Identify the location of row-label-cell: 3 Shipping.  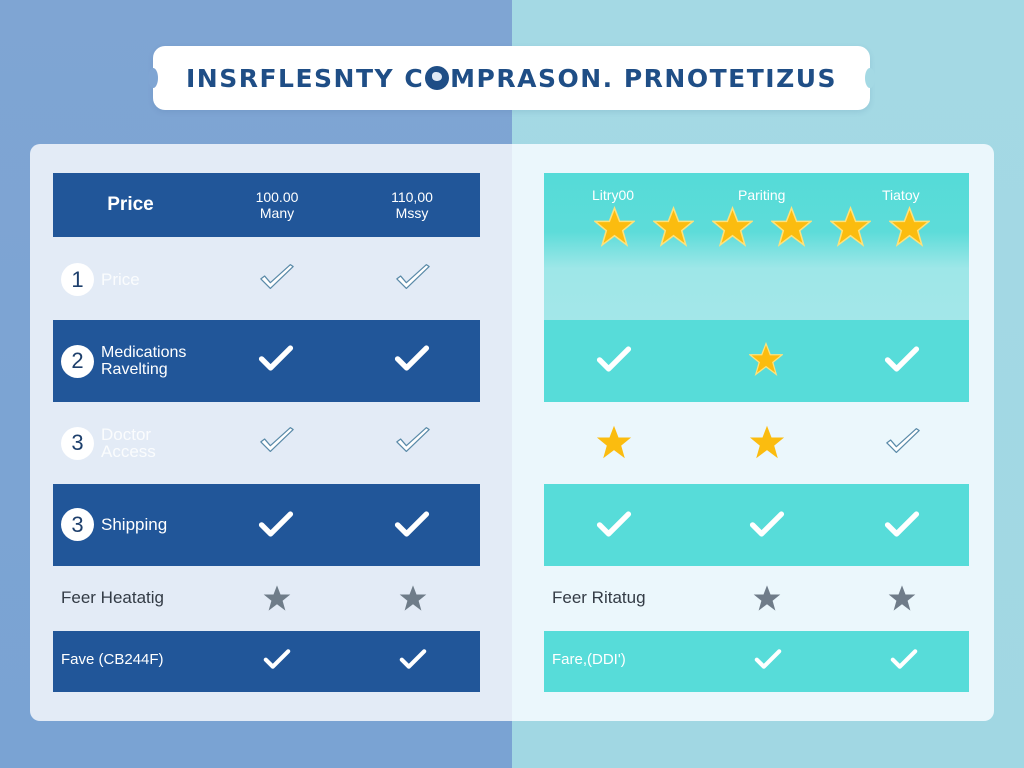
(114, 524).